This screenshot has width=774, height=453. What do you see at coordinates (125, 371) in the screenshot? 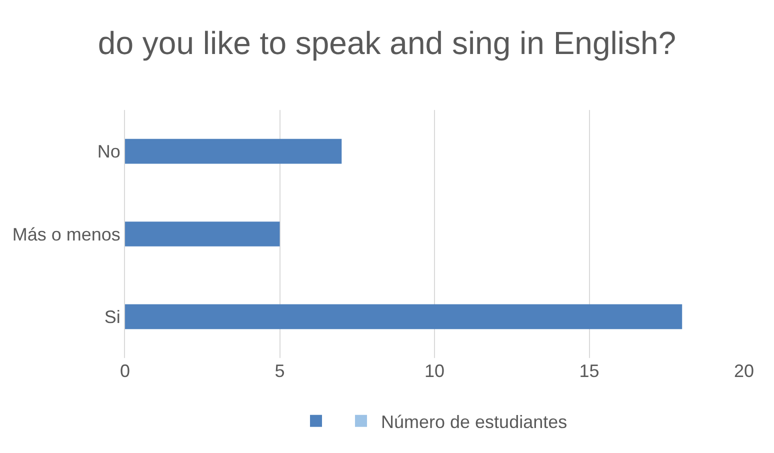
I see `x-tick-label: 0` at bounding box center [125, 371].